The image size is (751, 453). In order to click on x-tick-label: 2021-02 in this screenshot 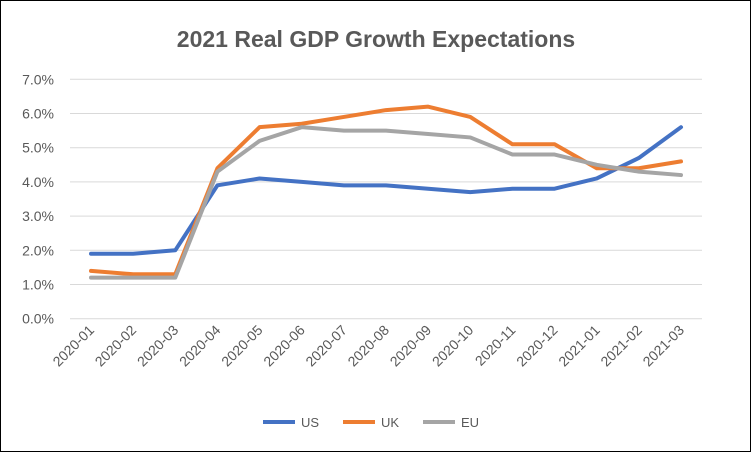, I will do `click(621, 346)`.